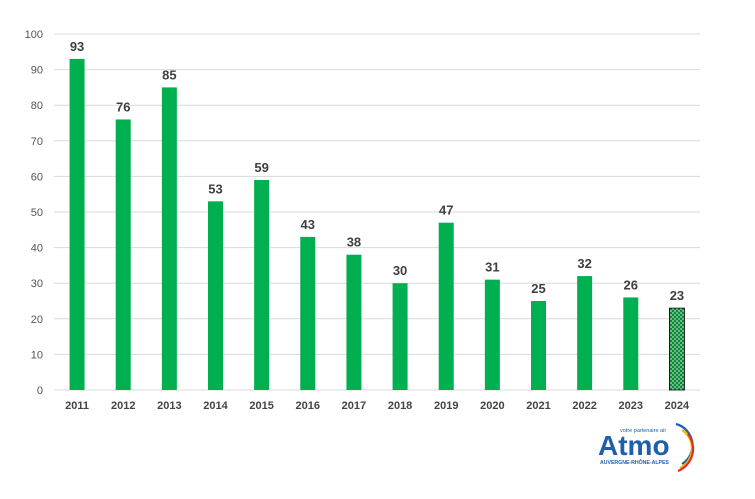 The width and height of the screenshot is (755, 499). What do you see at coordinates (37, 284) in the screenshot?
I see `y-tick-label: 30` at bounding box center [37, 284].